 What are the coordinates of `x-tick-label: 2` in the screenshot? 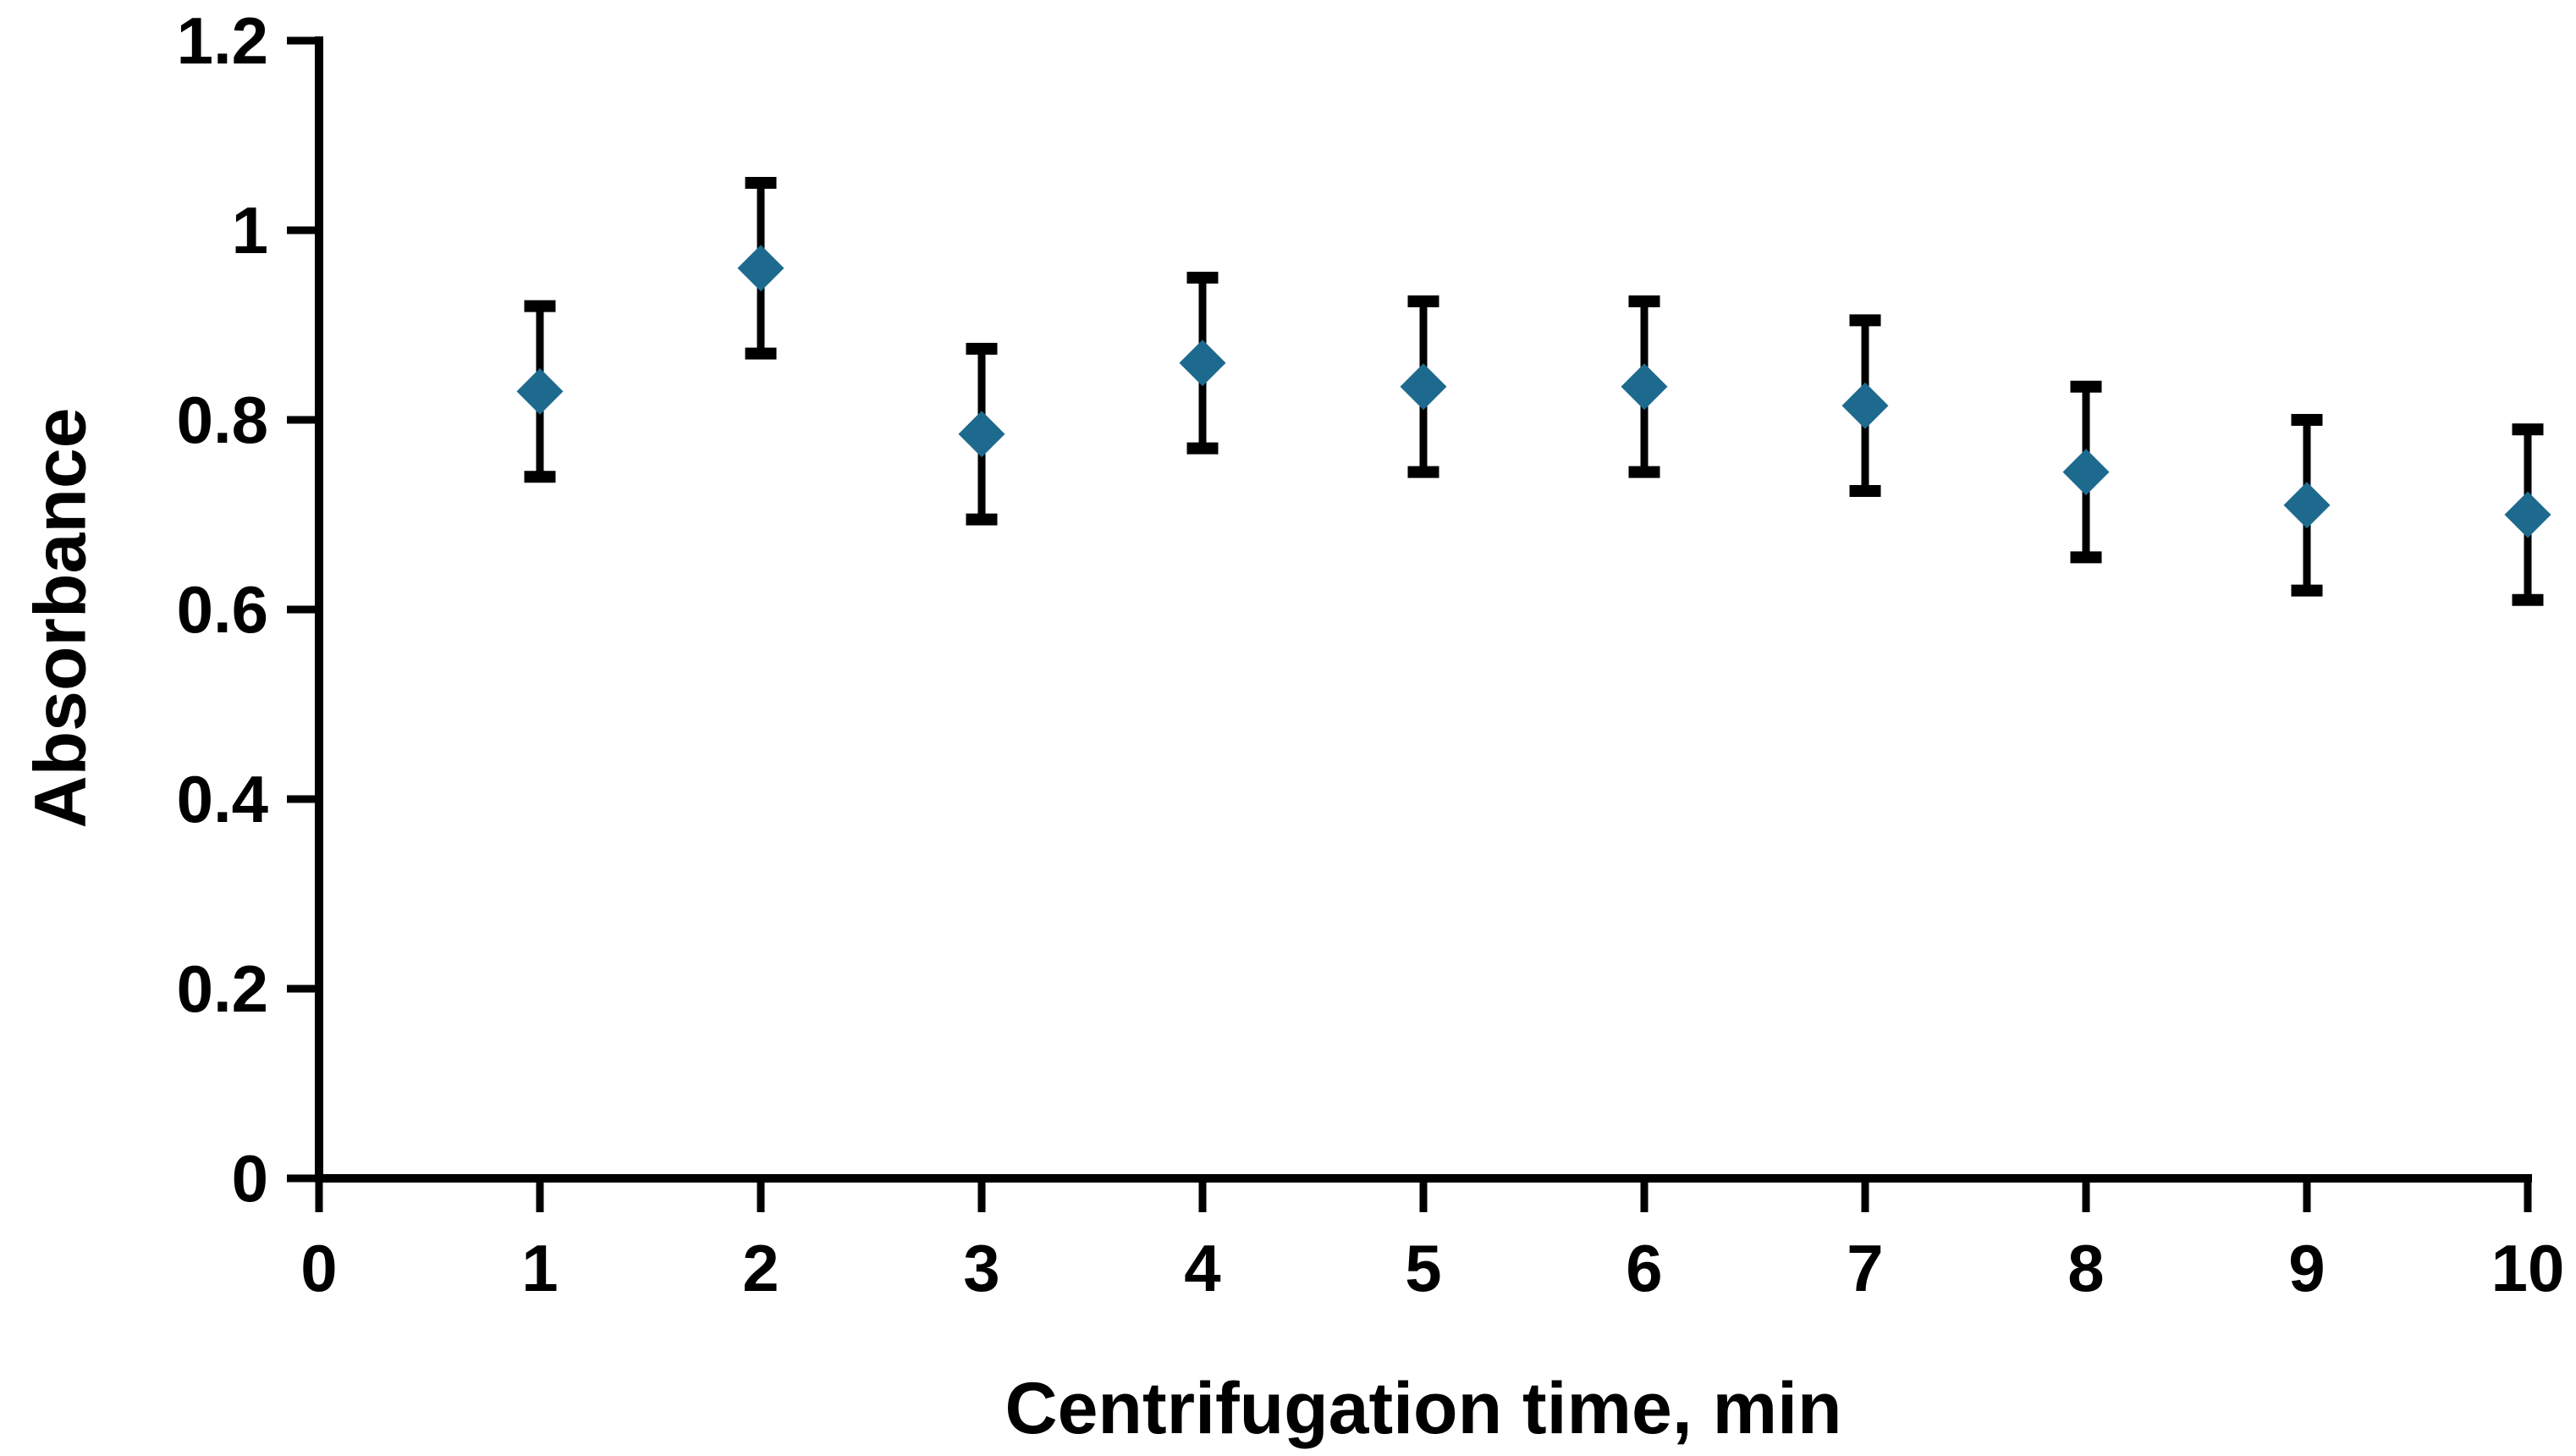 It's located at (760, 1268).